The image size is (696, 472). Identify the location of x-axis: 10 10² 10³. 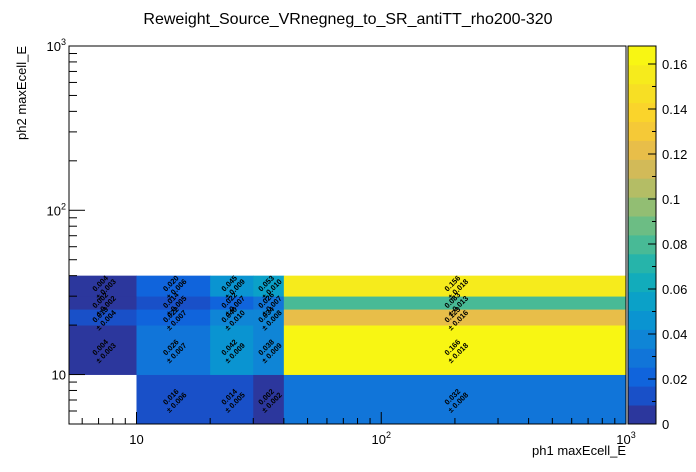
(358, 429).